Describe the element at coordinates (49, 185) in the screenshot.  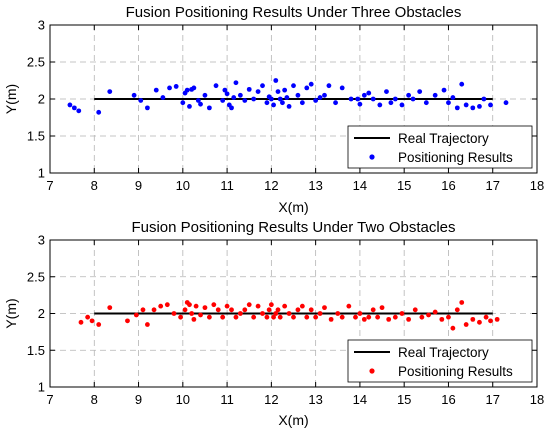
I see `x-tick-label: 7` at that location.